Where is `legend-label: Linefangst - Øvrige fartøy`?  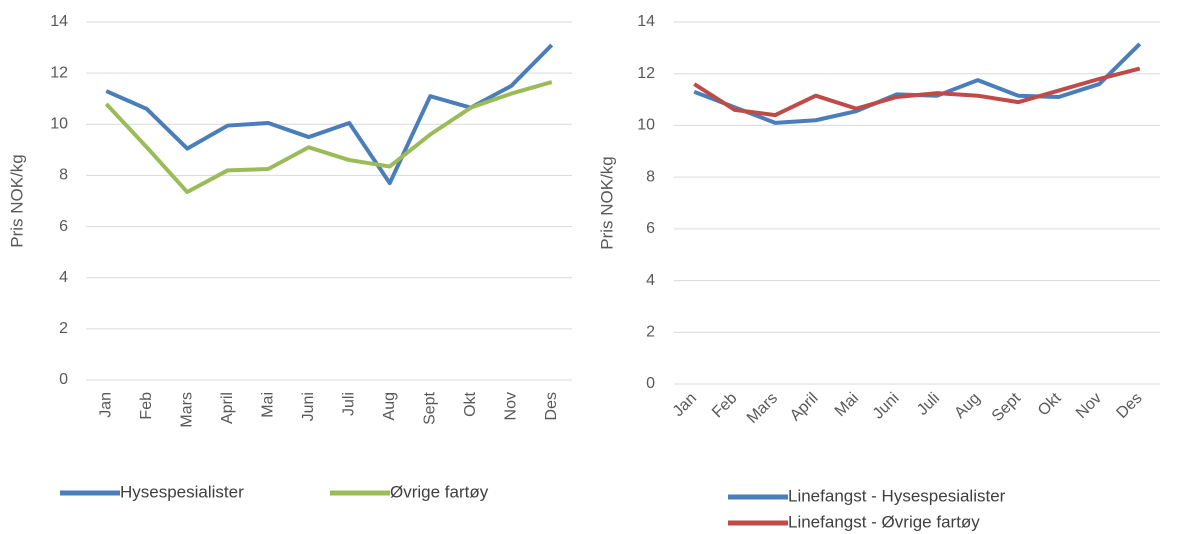
legend-label: Linefangst - Øvrige fartøy is located at coordinates (884, 521).